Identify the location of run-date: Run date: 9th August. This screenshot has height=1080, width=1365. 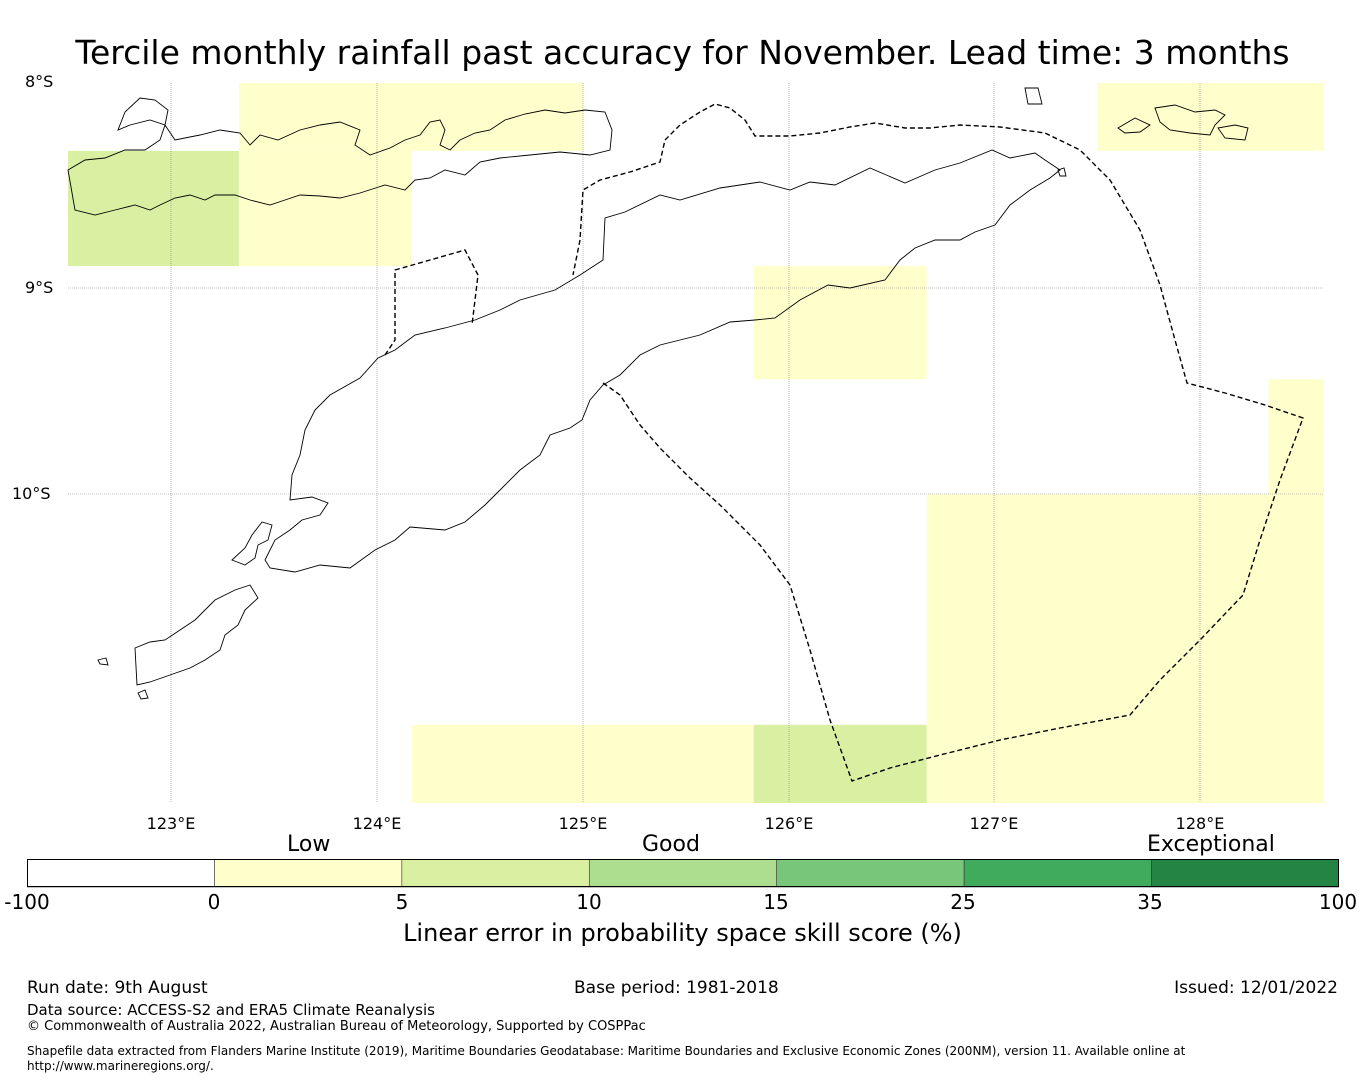
(117, 988).